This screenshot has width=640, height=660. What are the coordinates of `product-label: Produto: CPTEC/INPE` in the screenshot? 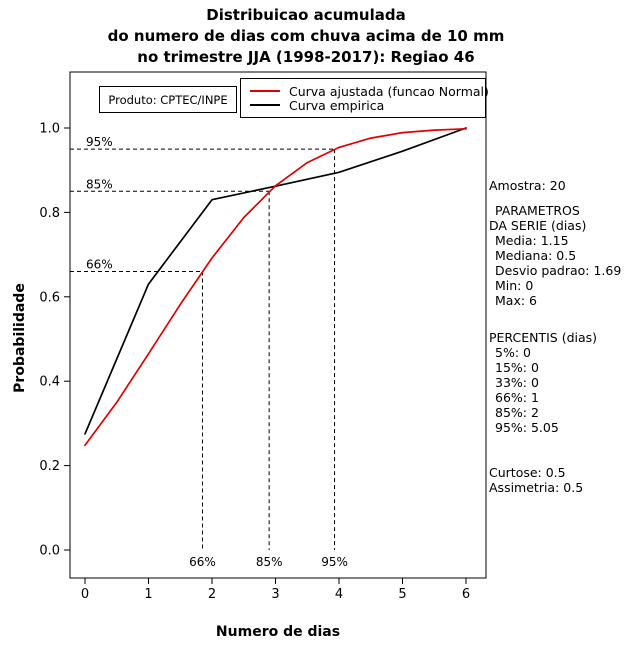 It's located at (168, 99).